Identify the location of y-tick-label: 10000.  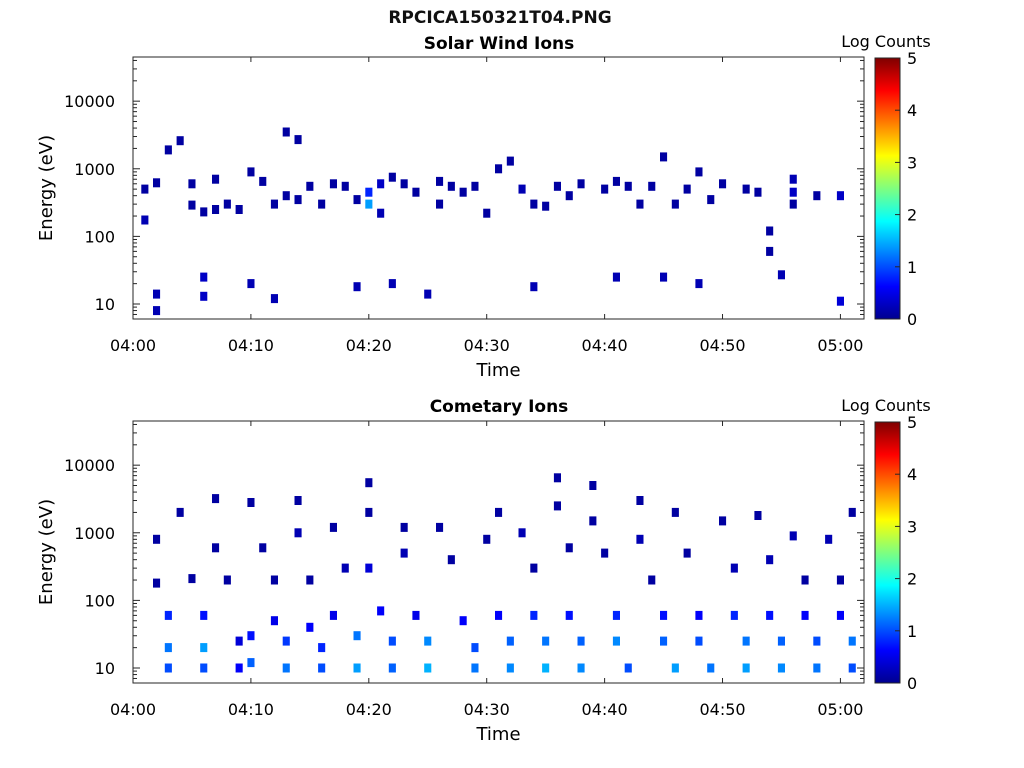
(89, 465).